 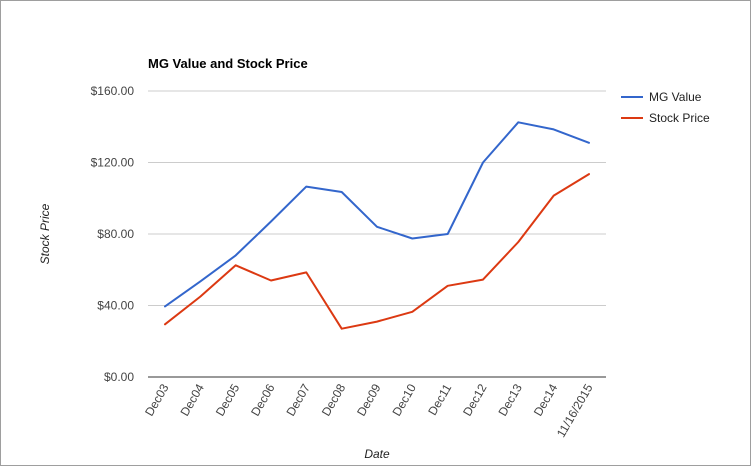 I want to click on x-tick-label: Dec06, so click(x=263, y=399).